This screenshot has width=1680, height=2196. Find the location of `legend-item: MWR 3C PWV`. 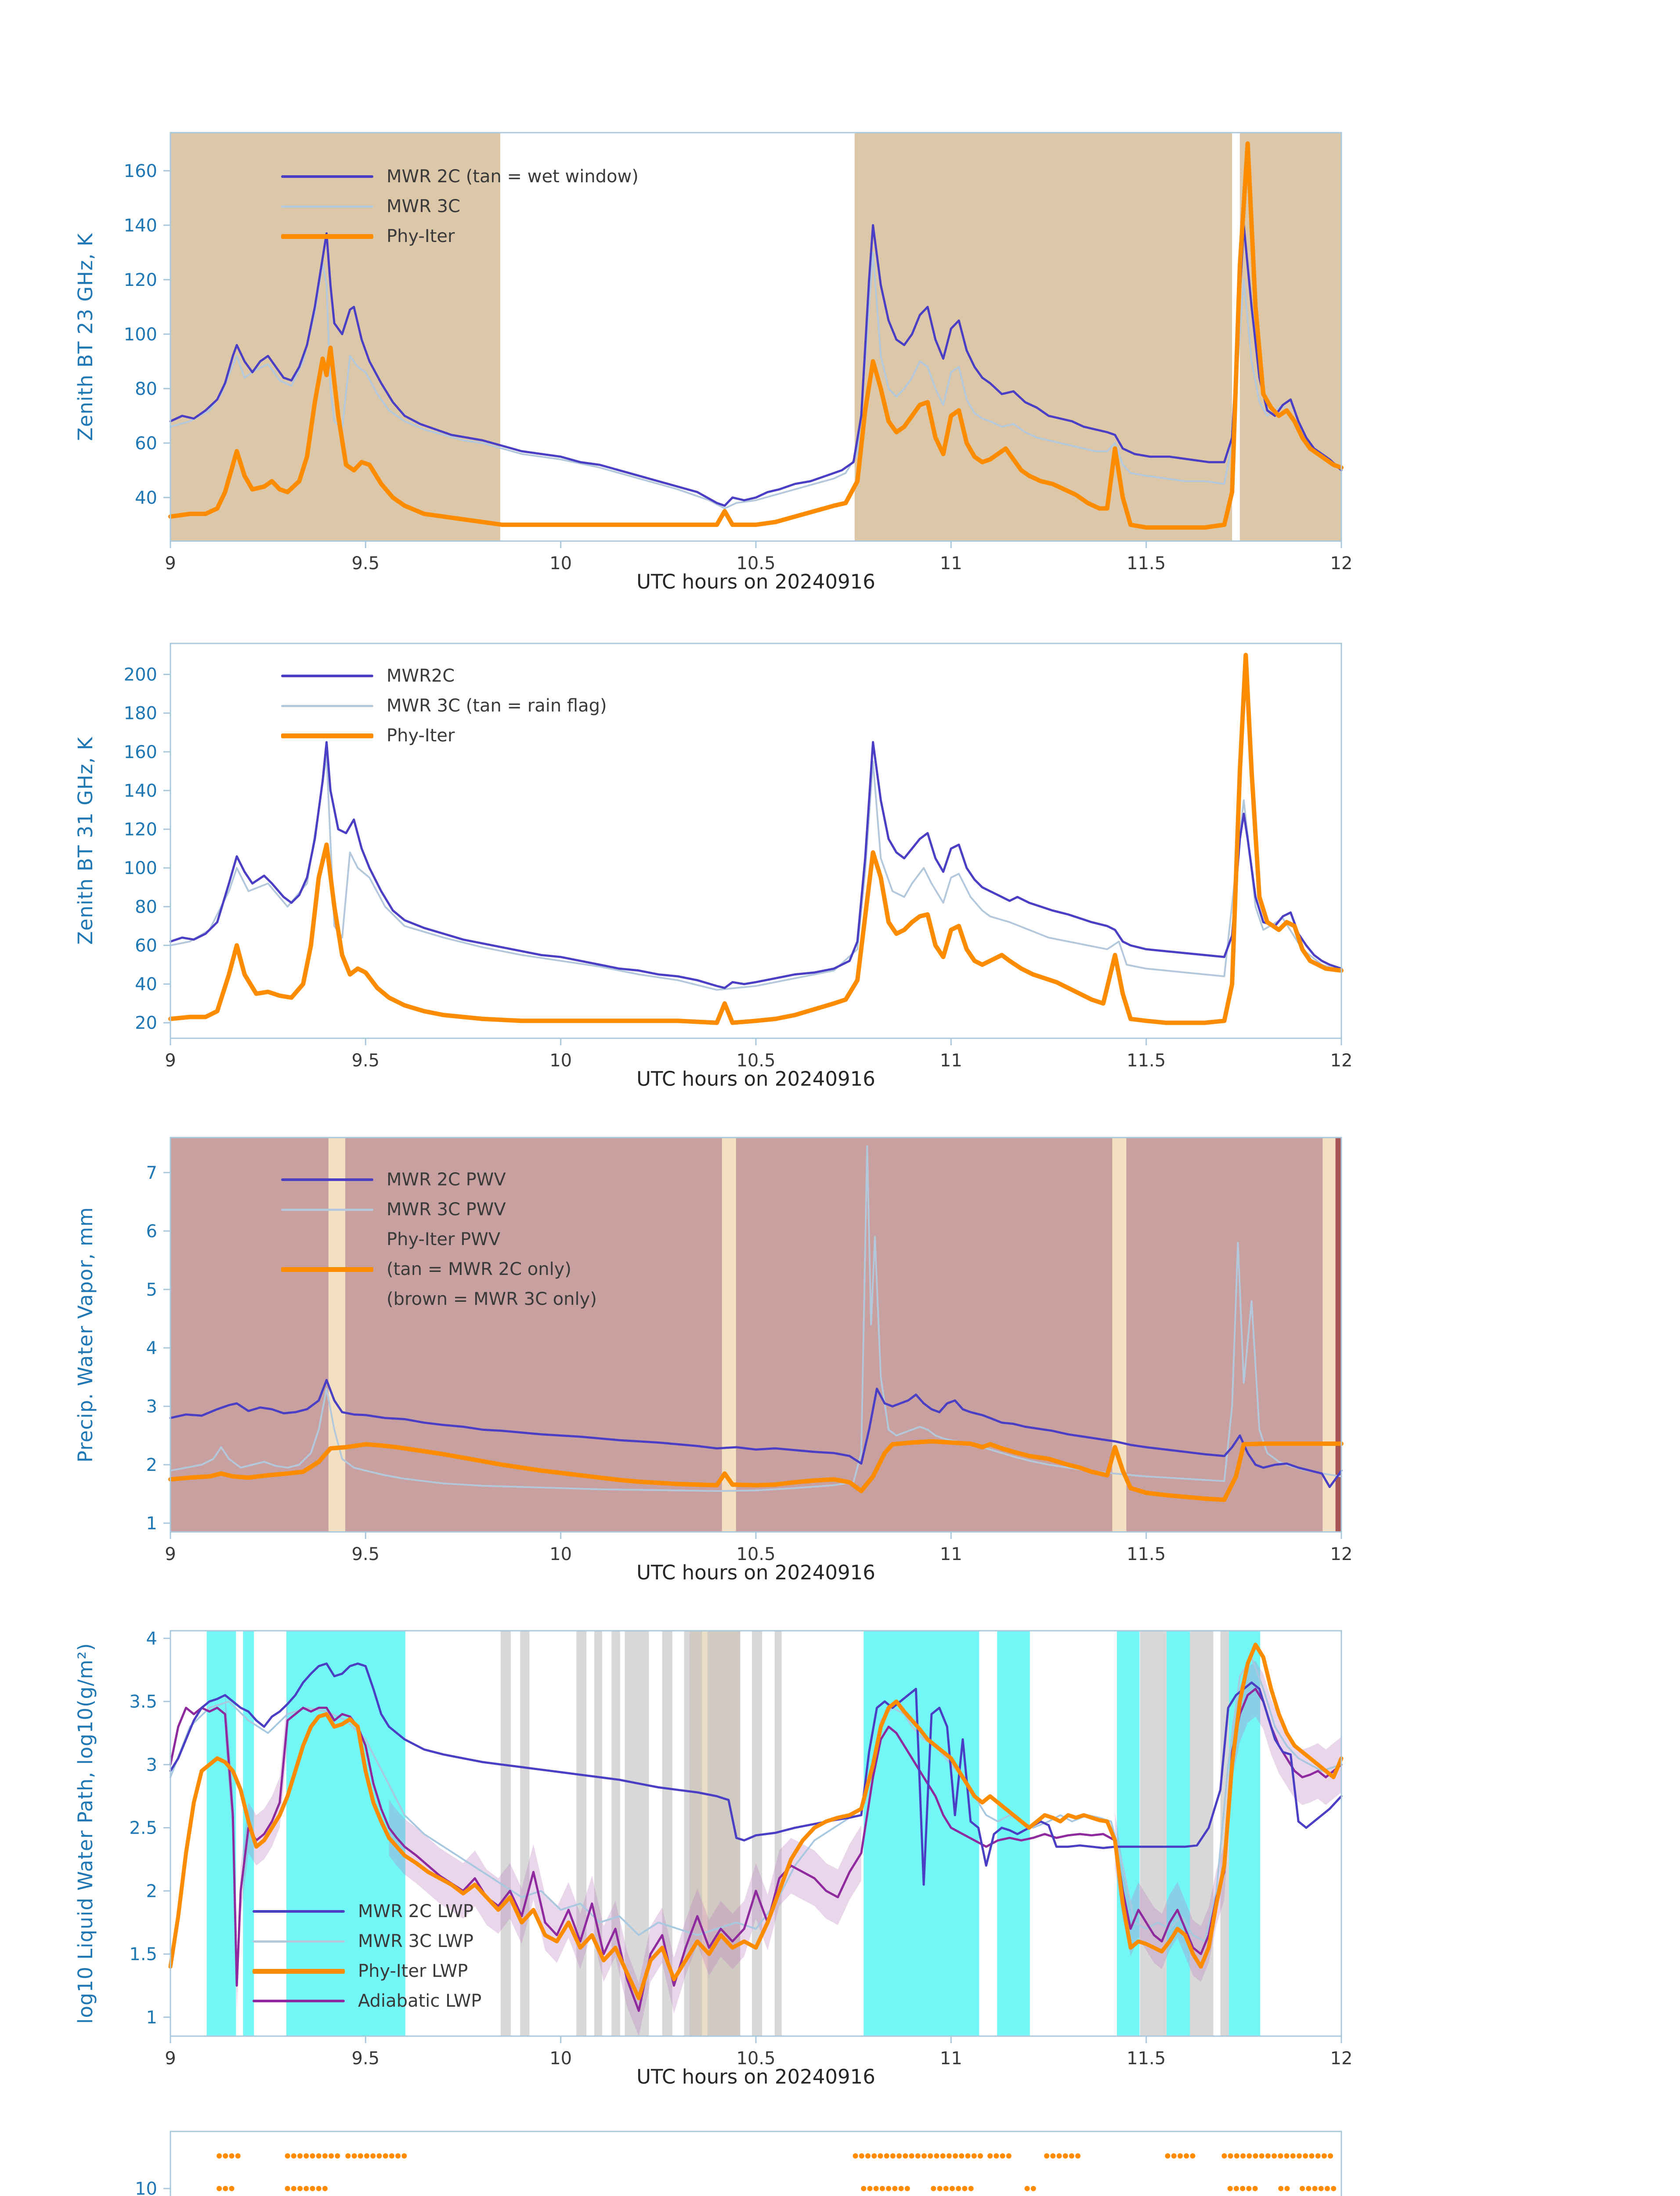

legend-item: MWR 3C PWV is located at coordinates (439, 1209).